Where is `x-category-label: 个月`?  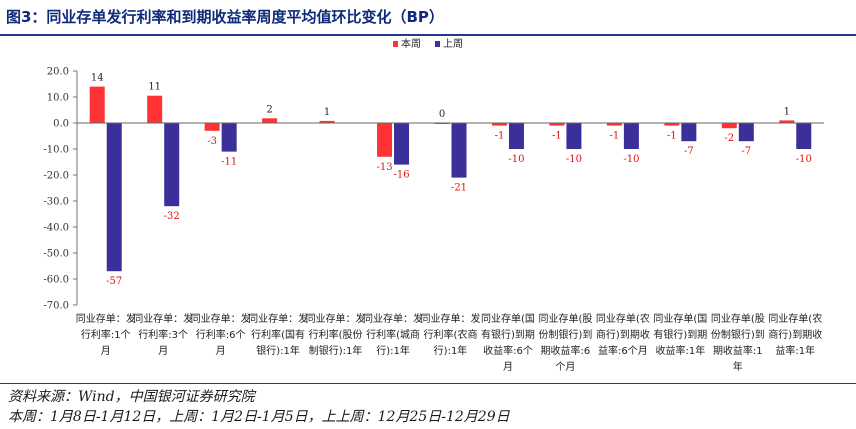
x-category-label: 个月 is located at coordinates (565, 367).